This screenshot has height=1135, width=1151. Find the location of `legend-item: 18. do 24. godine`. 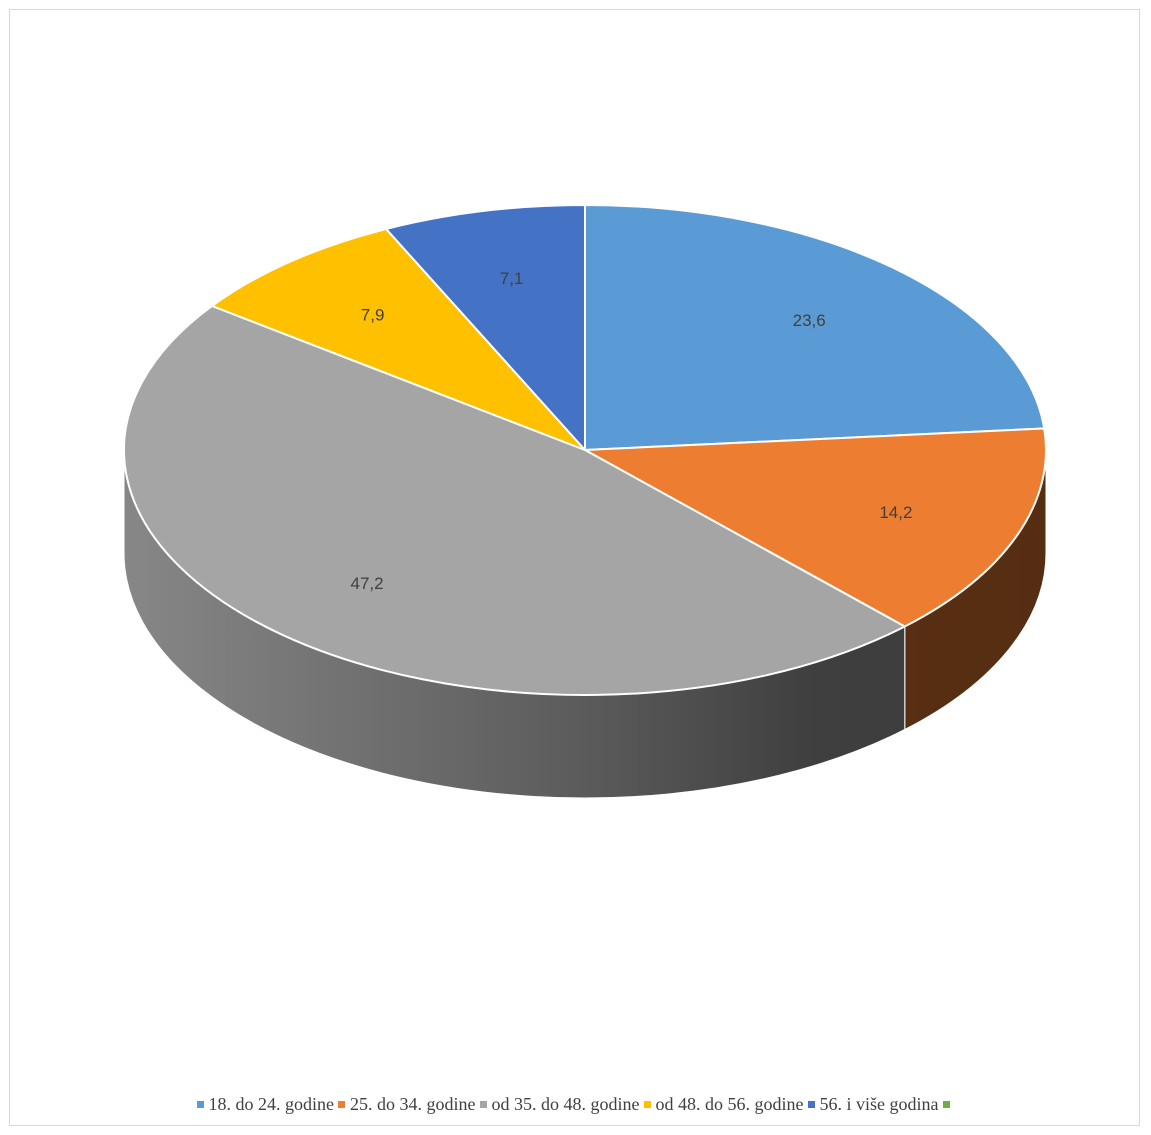

legend-item: 18. do 24. godine is located at coordinates (265, 1104).